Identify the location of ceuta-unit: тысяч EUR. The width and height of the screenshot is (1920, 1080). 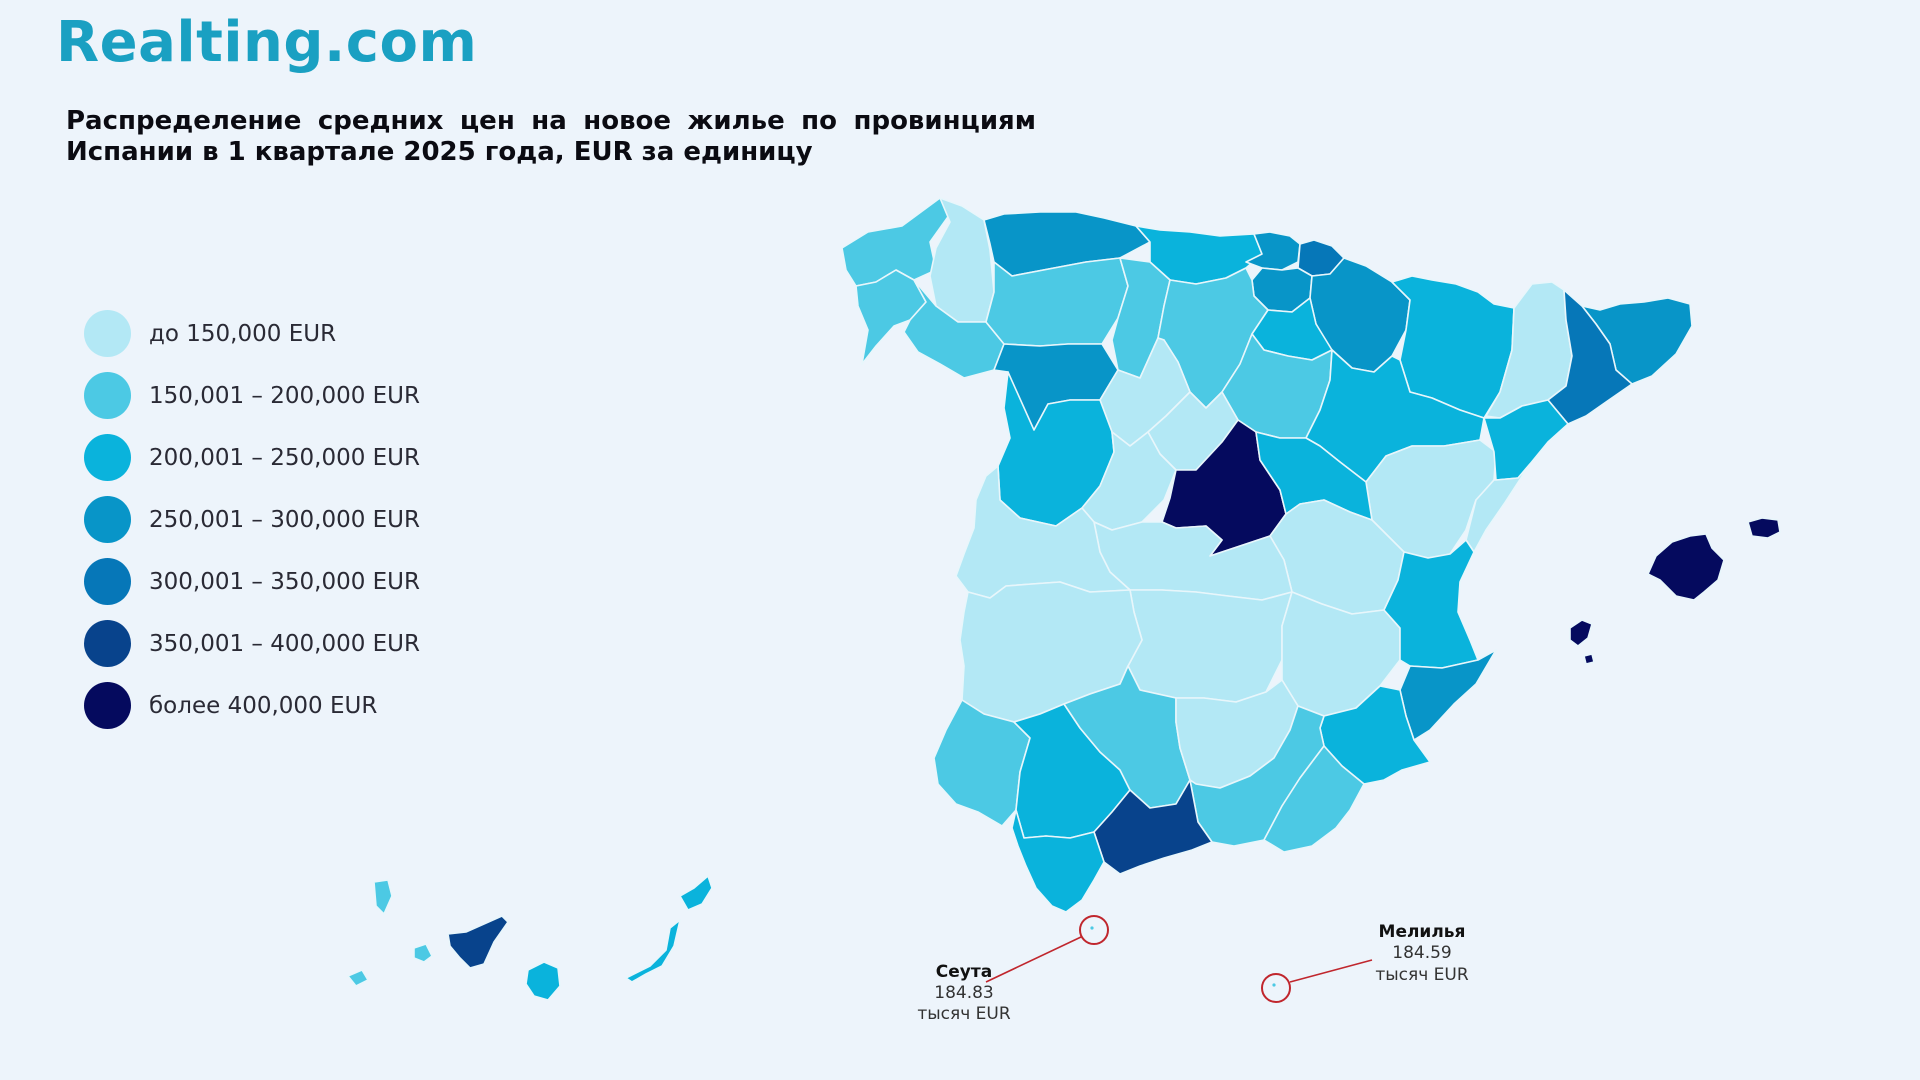
(964, 1014).